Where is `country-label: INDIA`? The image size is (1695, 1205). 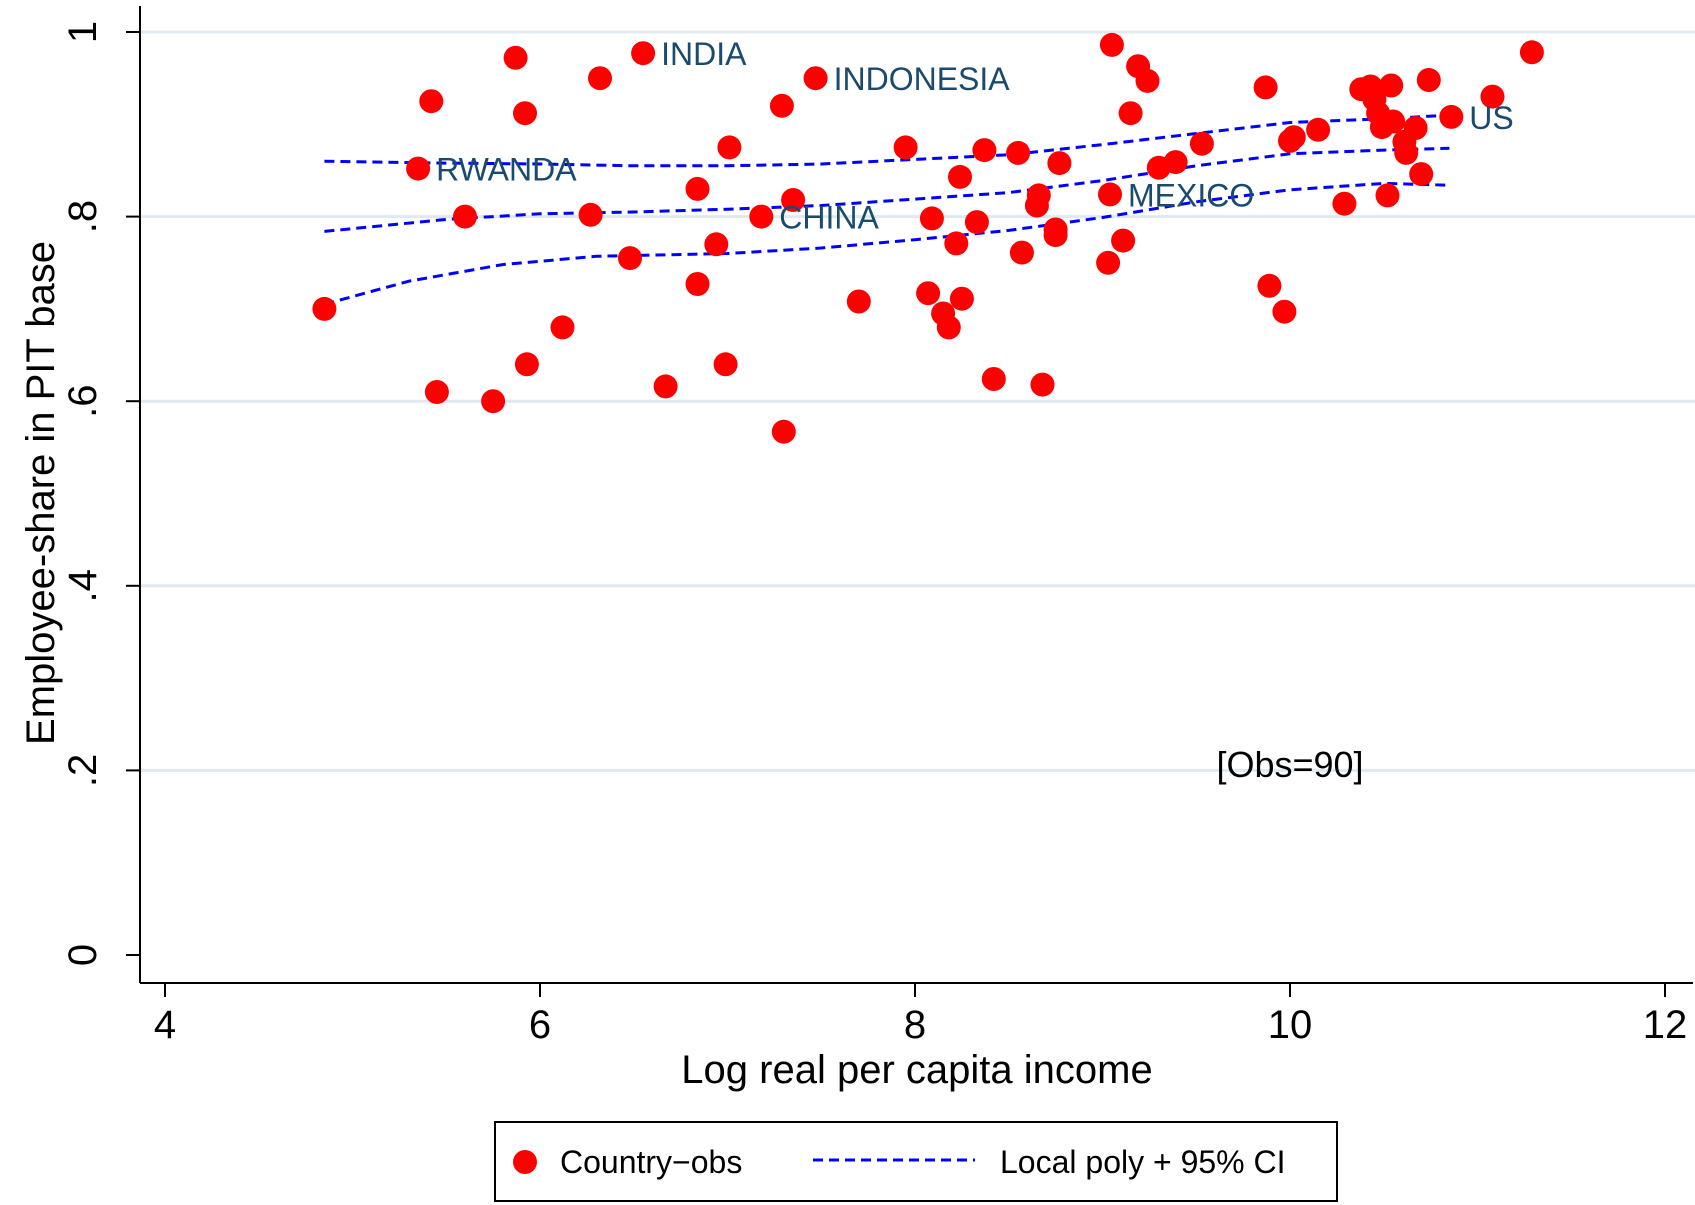 country-label: INDIA is located at coordinates (704, 54).